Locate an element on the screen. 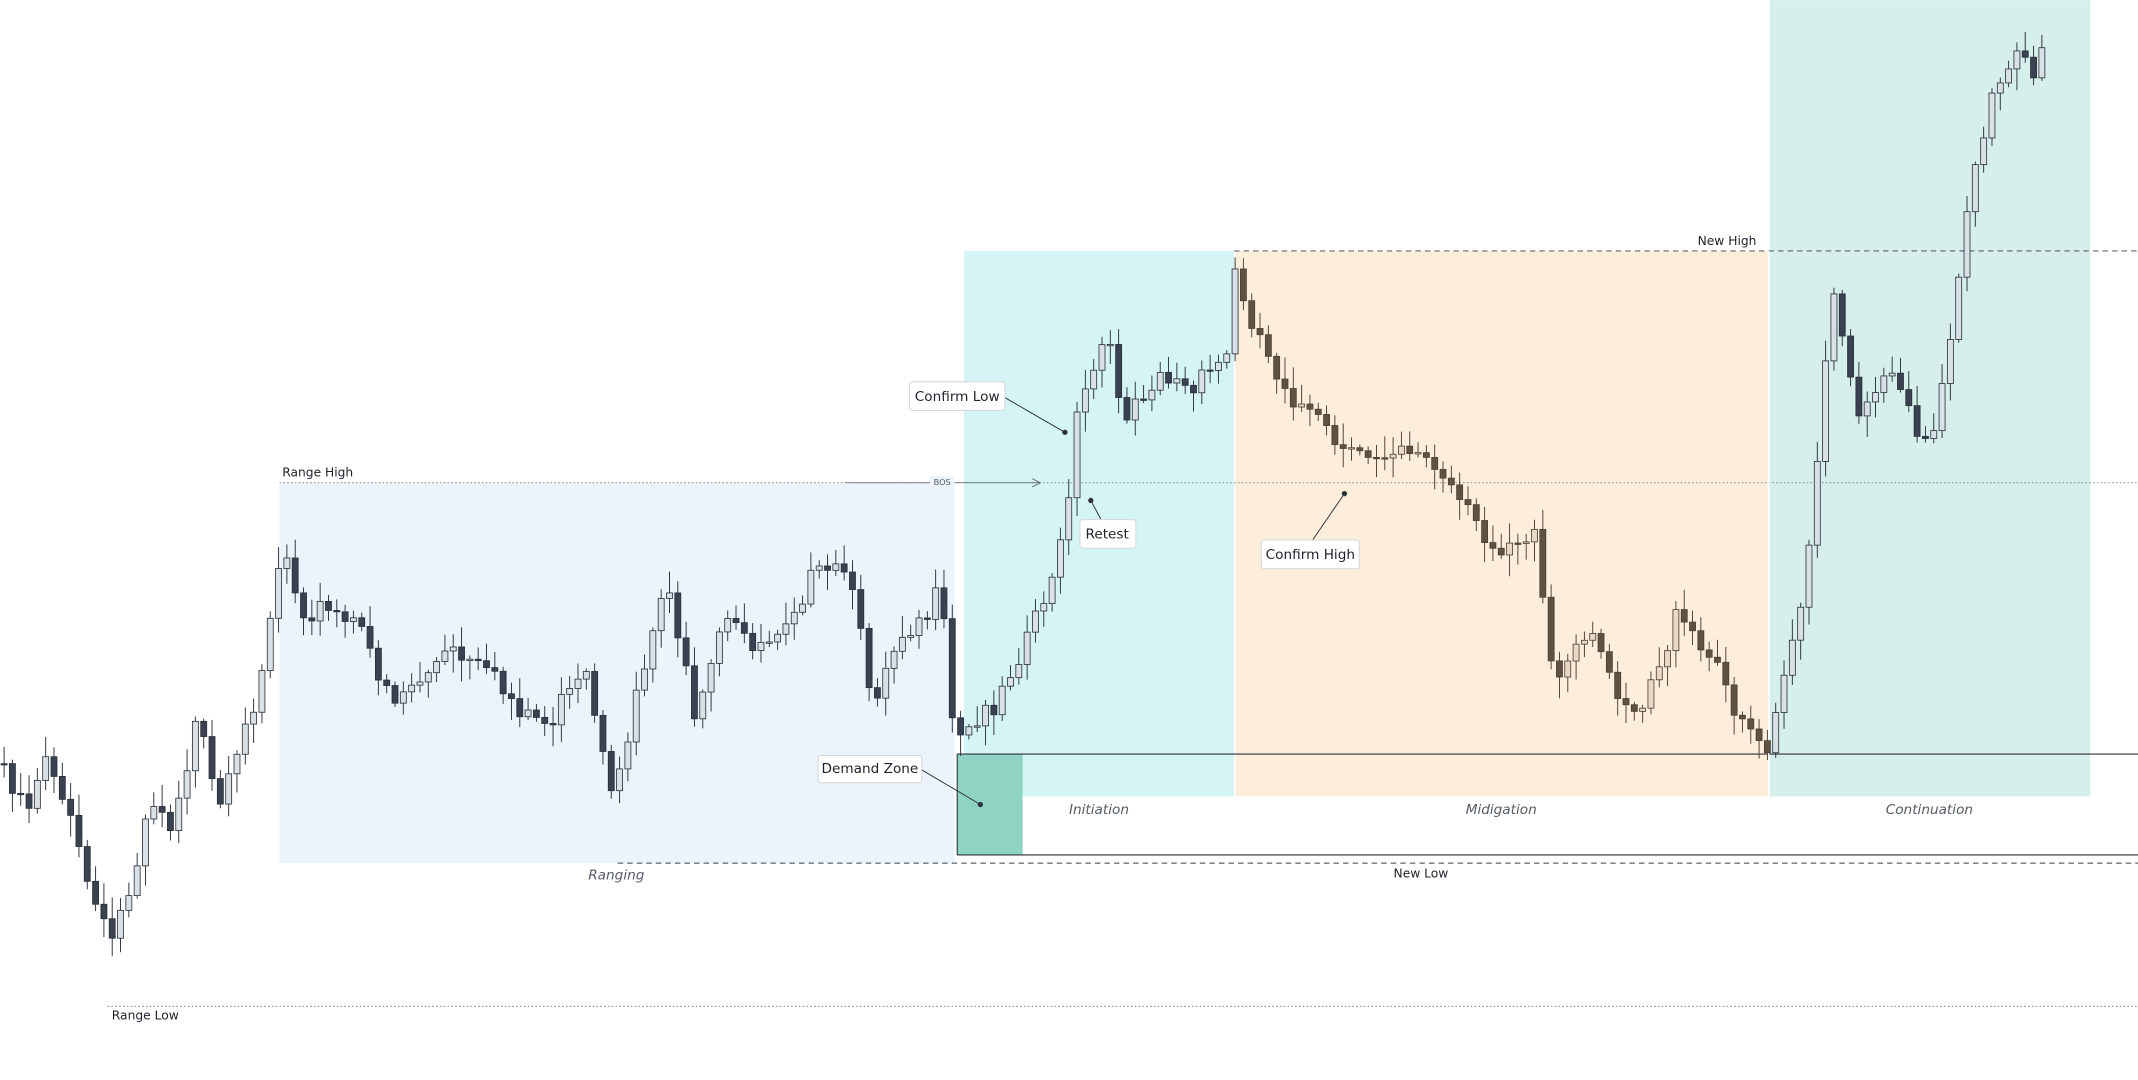  midigation-zone is located at coordinates (1502, 523).